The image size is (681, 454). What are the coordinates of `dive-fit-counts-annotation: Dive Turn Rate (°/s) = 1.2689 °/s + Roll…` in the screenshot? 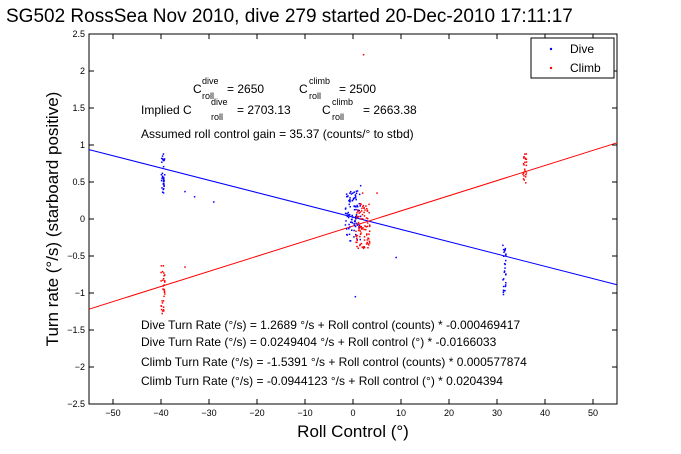 It's located at (330, 325).